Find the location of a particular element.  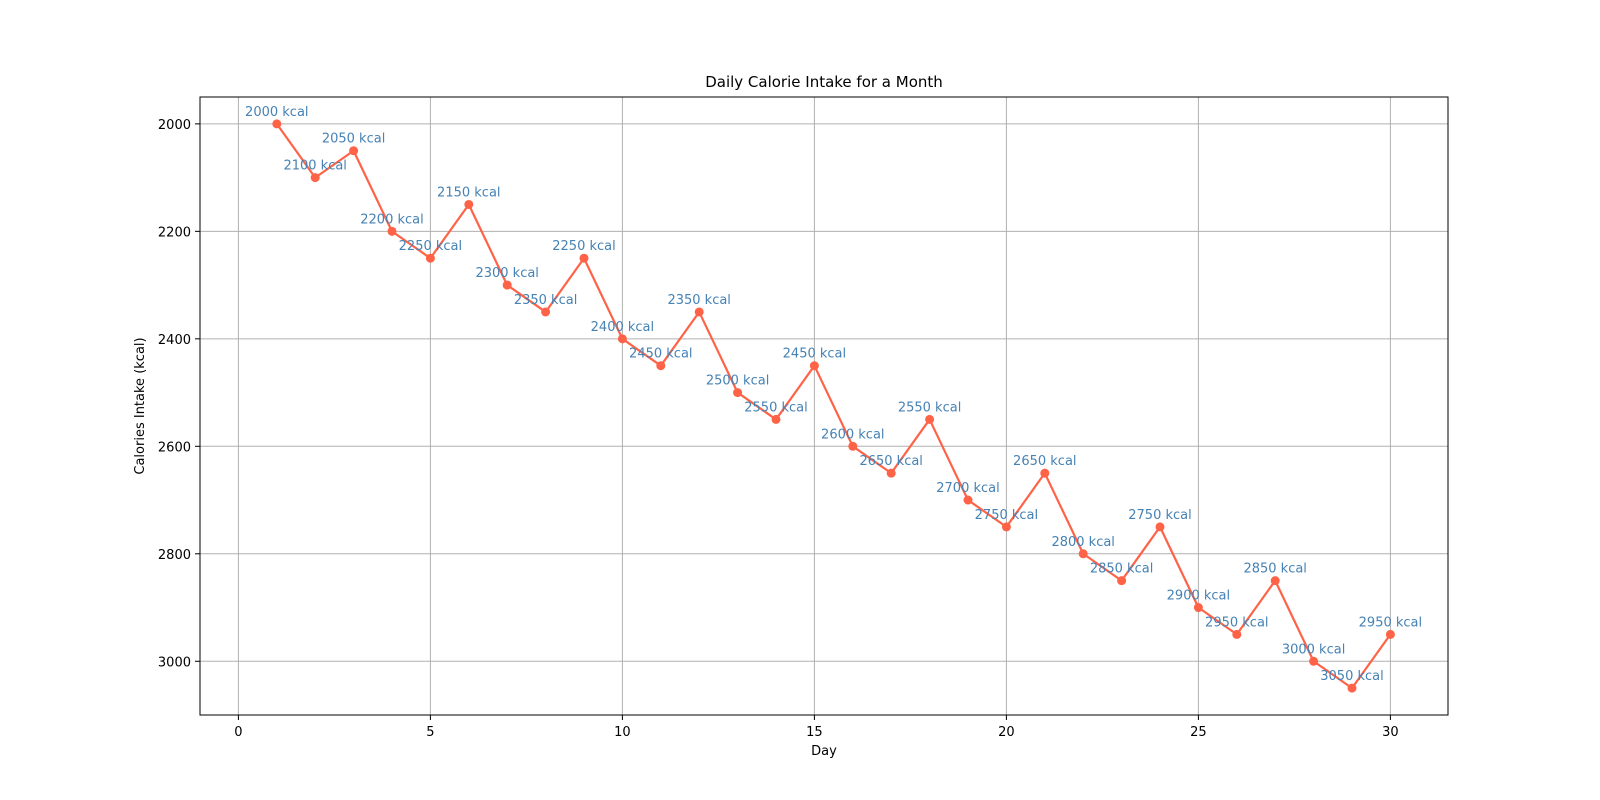

data-label: 3050 kcal is located at coordinates (1351, 676).